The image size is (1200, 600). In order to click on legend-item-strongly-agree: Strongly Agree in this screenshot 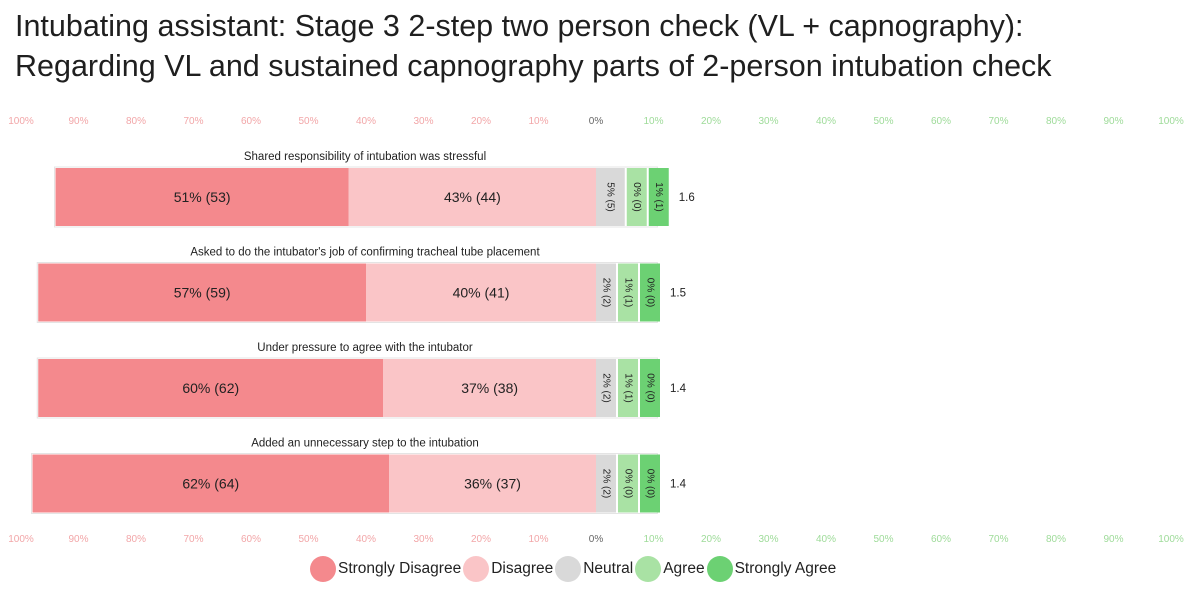, I will do `click(771, 569)`.